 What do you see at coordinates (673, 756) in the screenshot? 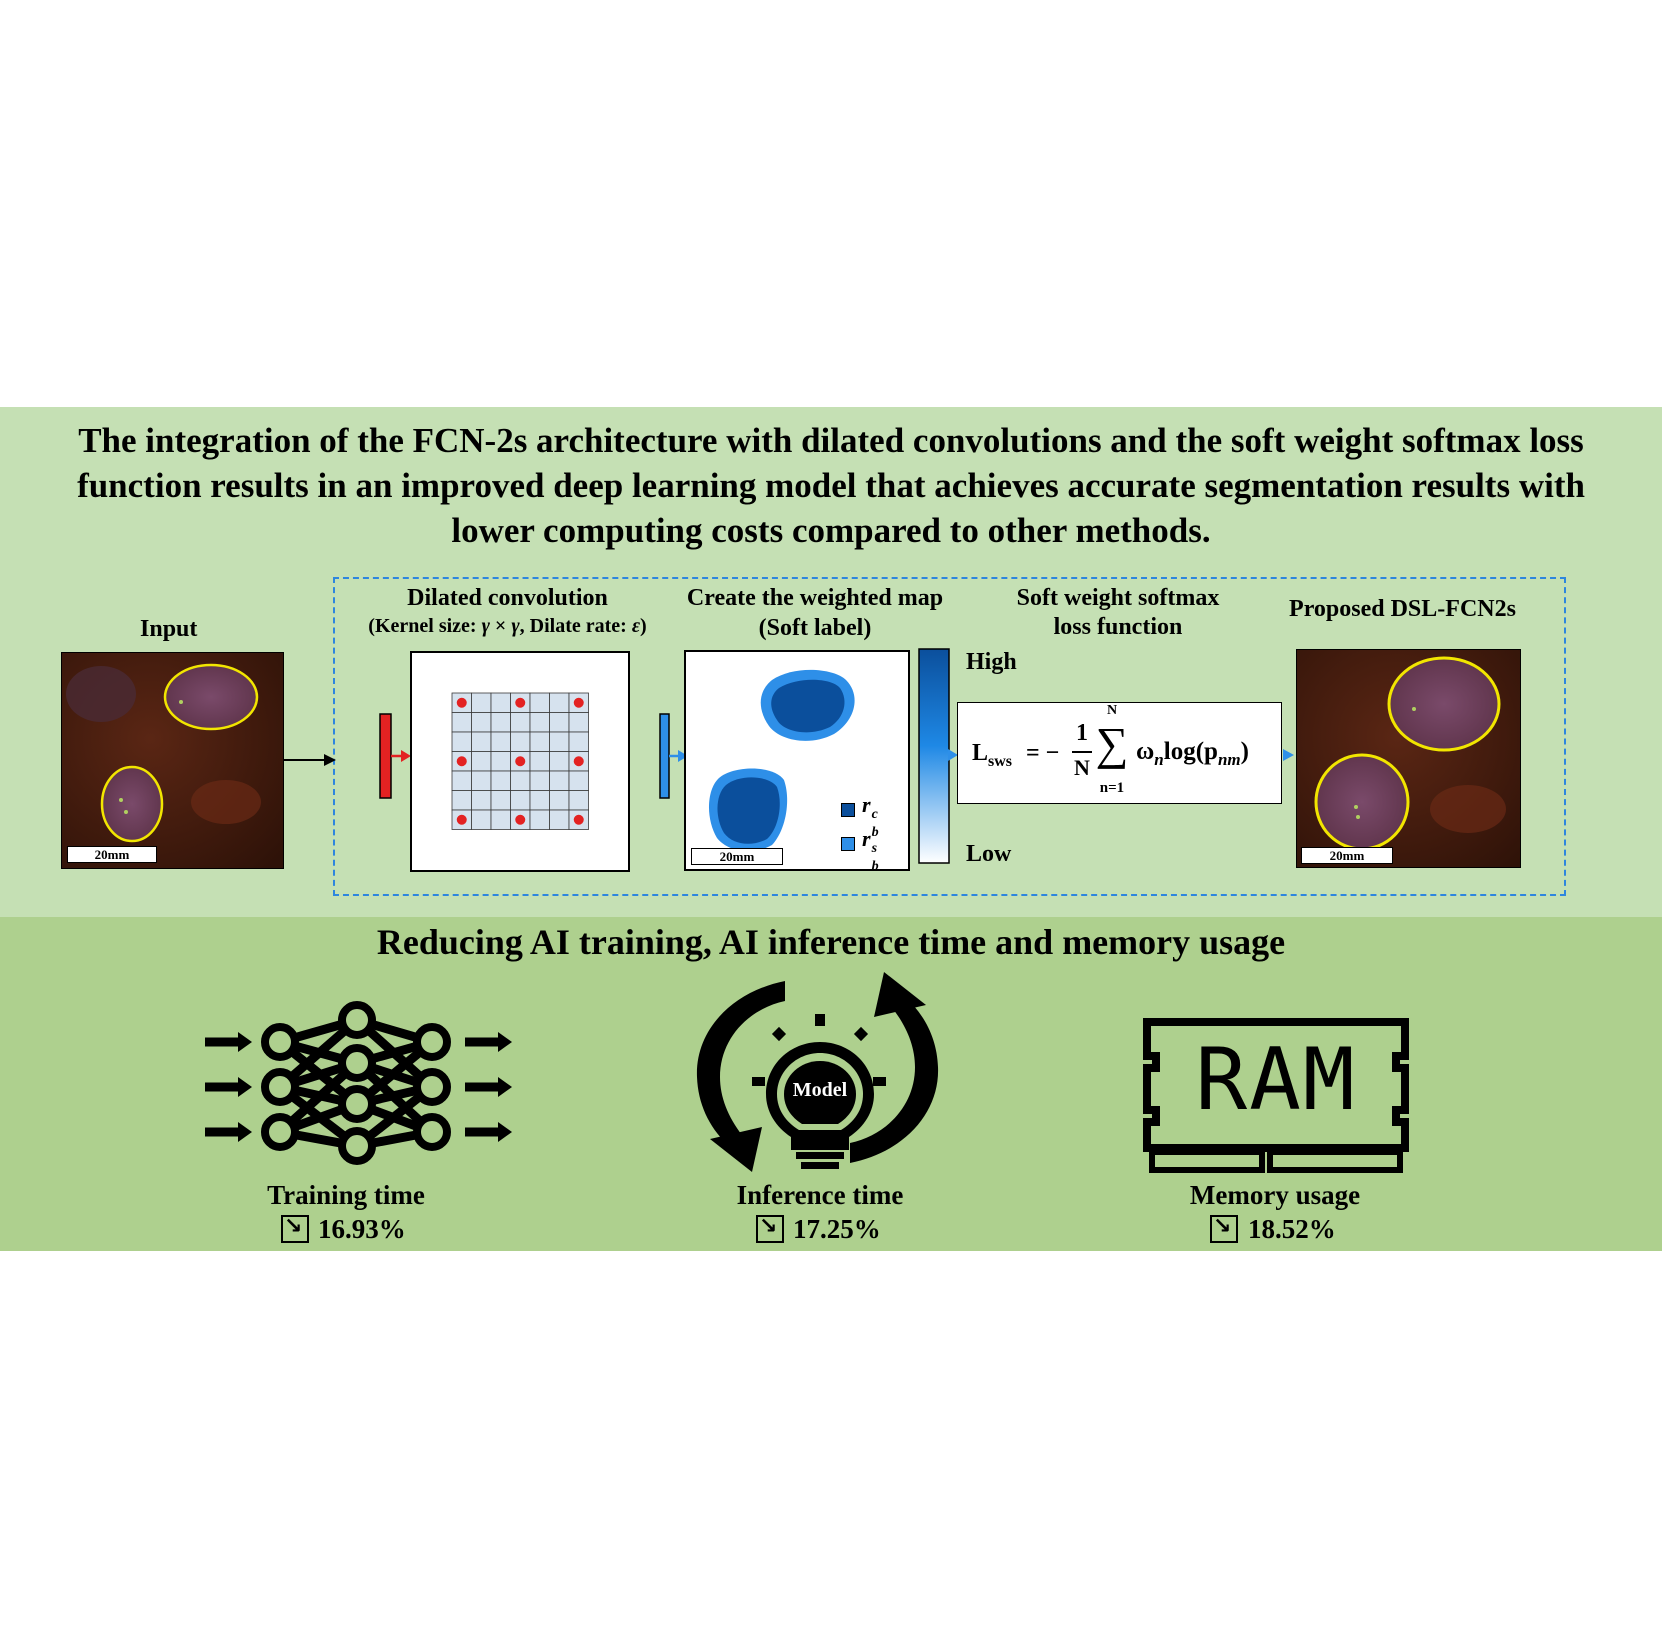
I see `feature-map-weighted` at bounding box center [673, 756].